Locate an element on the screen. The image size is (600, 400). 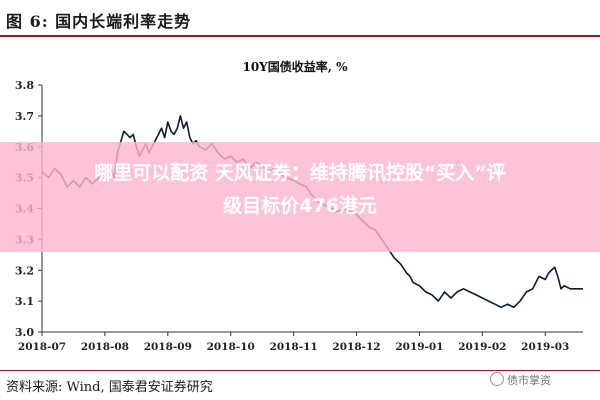
source-note: 资料来源: Wind, 国泰君安证券研究 is located at coordinates (109, 387).